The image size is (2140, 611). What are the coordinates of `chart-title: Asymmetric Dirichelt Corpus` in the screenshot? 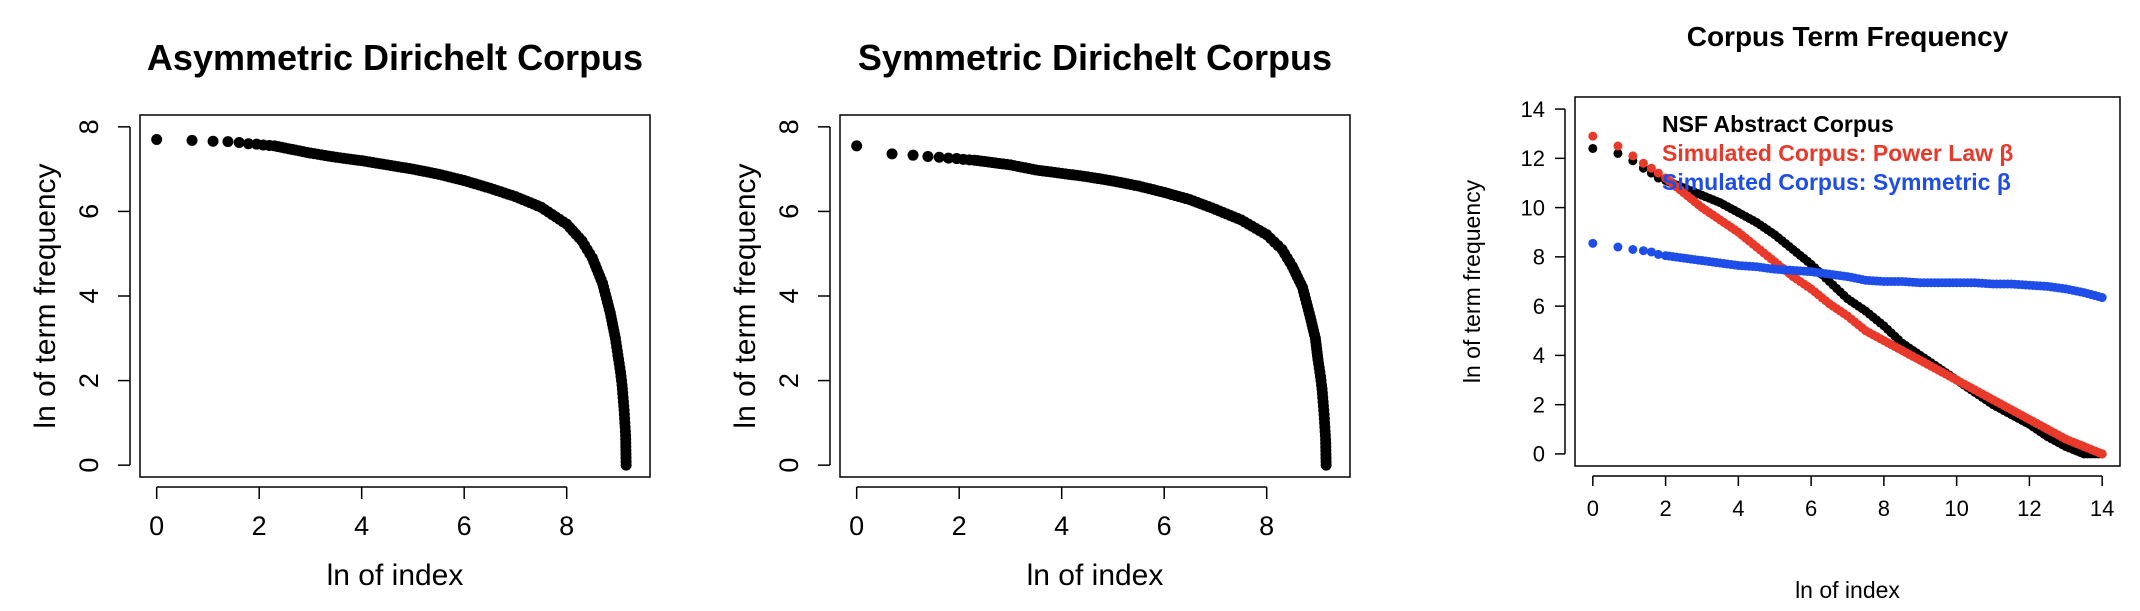 It's located at (395, 57).